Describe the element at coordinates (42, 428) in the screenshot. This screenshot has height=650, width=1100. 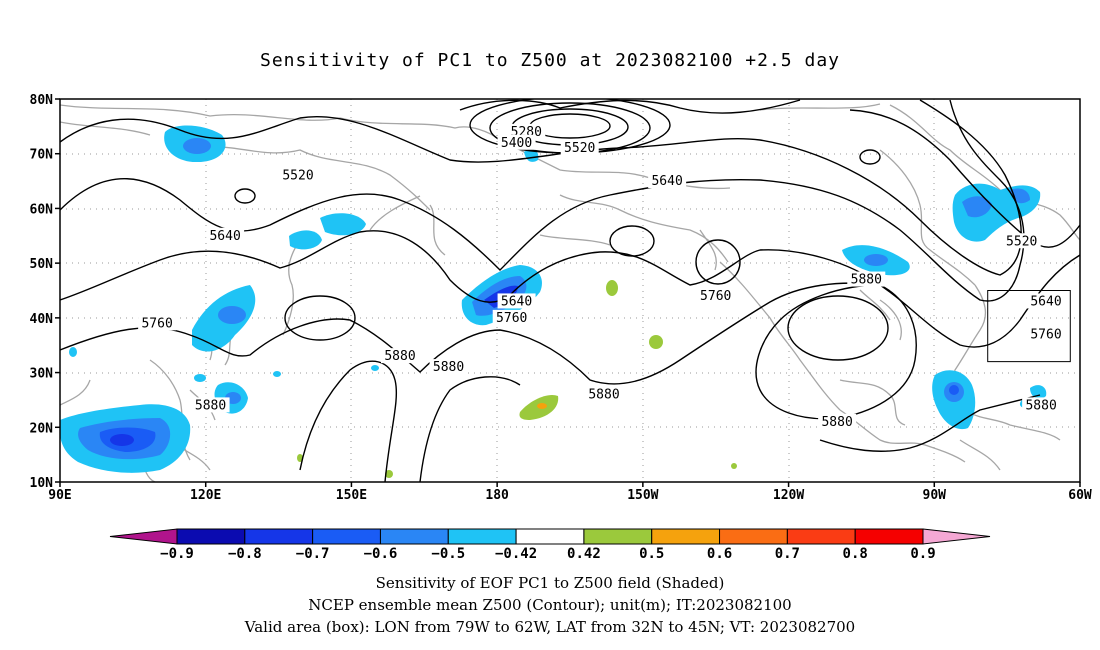
I see `lat-label: 20N` at that location.